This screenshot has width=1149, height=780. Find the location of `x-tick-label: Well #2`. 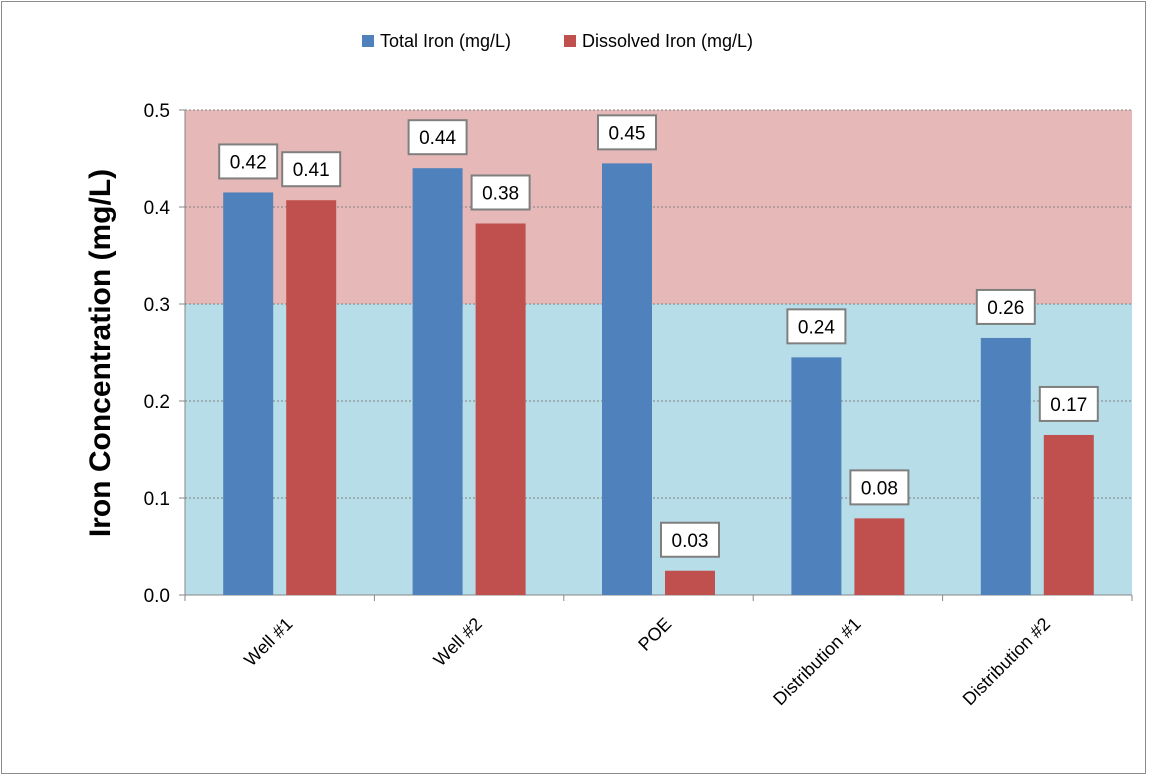

x-tick-label: Well #2 is located at coordinates (458, 642).